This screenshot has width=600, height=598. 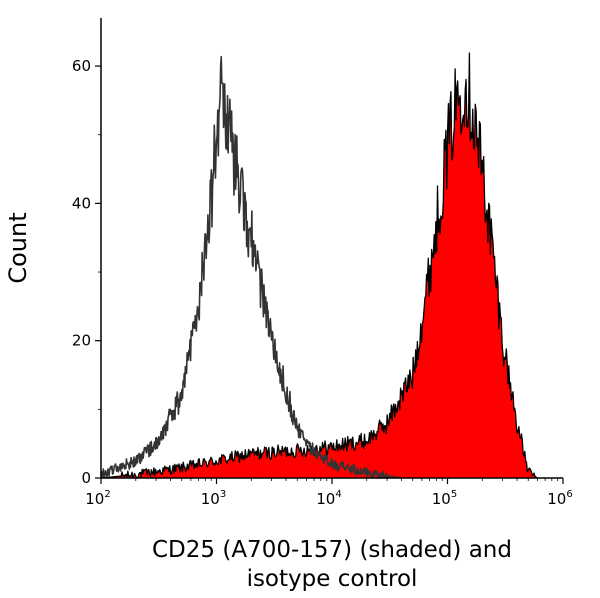 I want to click on y-tick-label: 60, so click(x=81, y=66).